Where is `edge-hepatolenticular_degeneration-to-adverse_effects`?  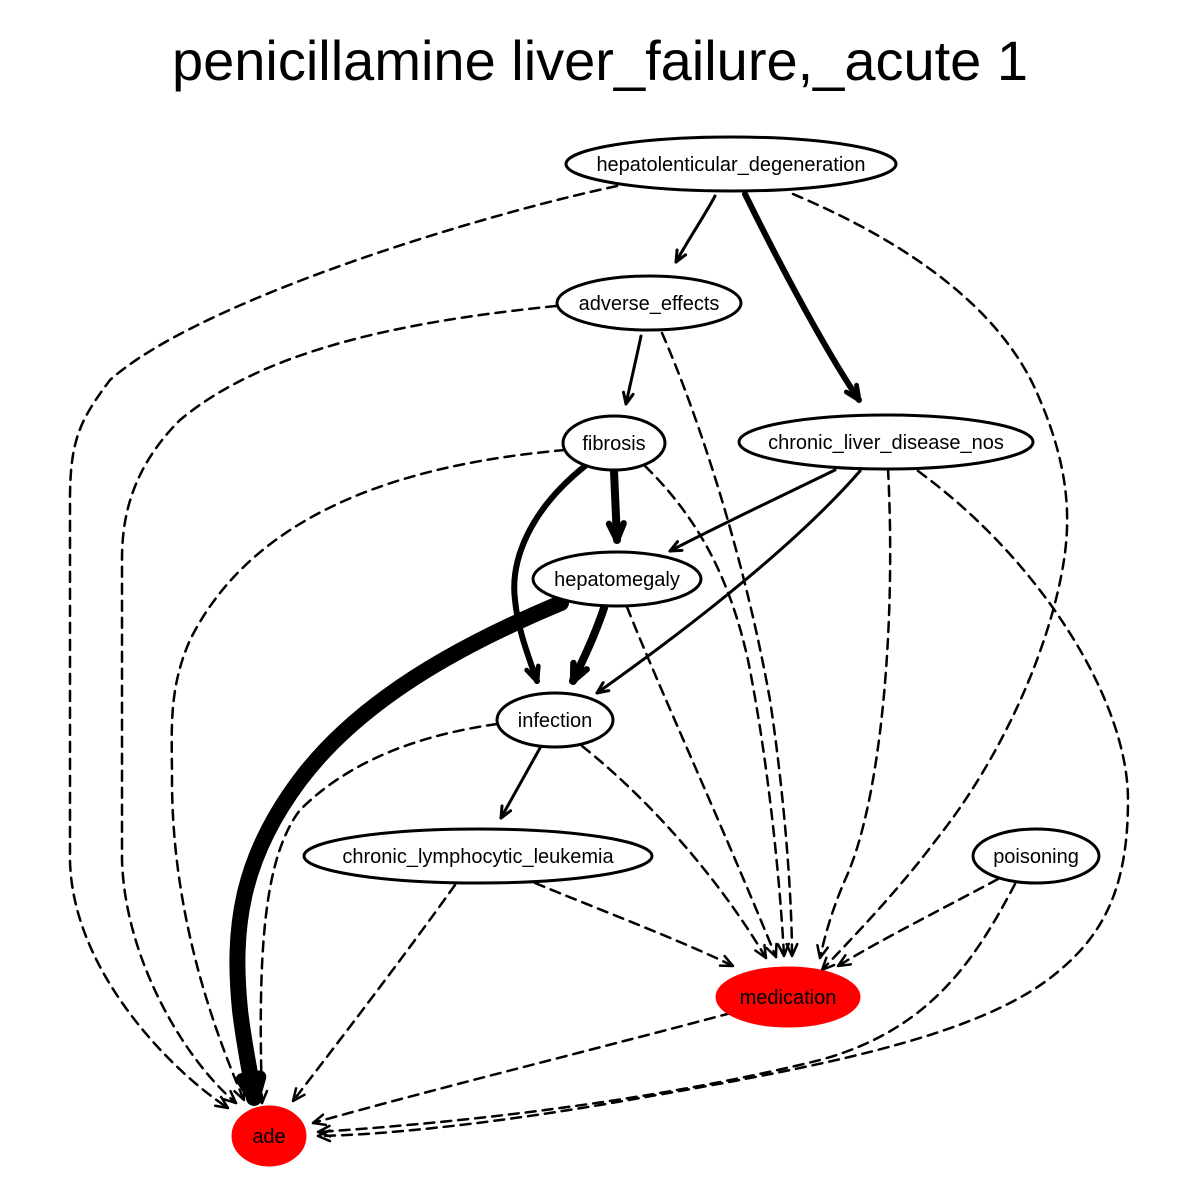
edge-hepatolenticular_degeneration-to-adverse_effects is located at coordinates (695, 229).